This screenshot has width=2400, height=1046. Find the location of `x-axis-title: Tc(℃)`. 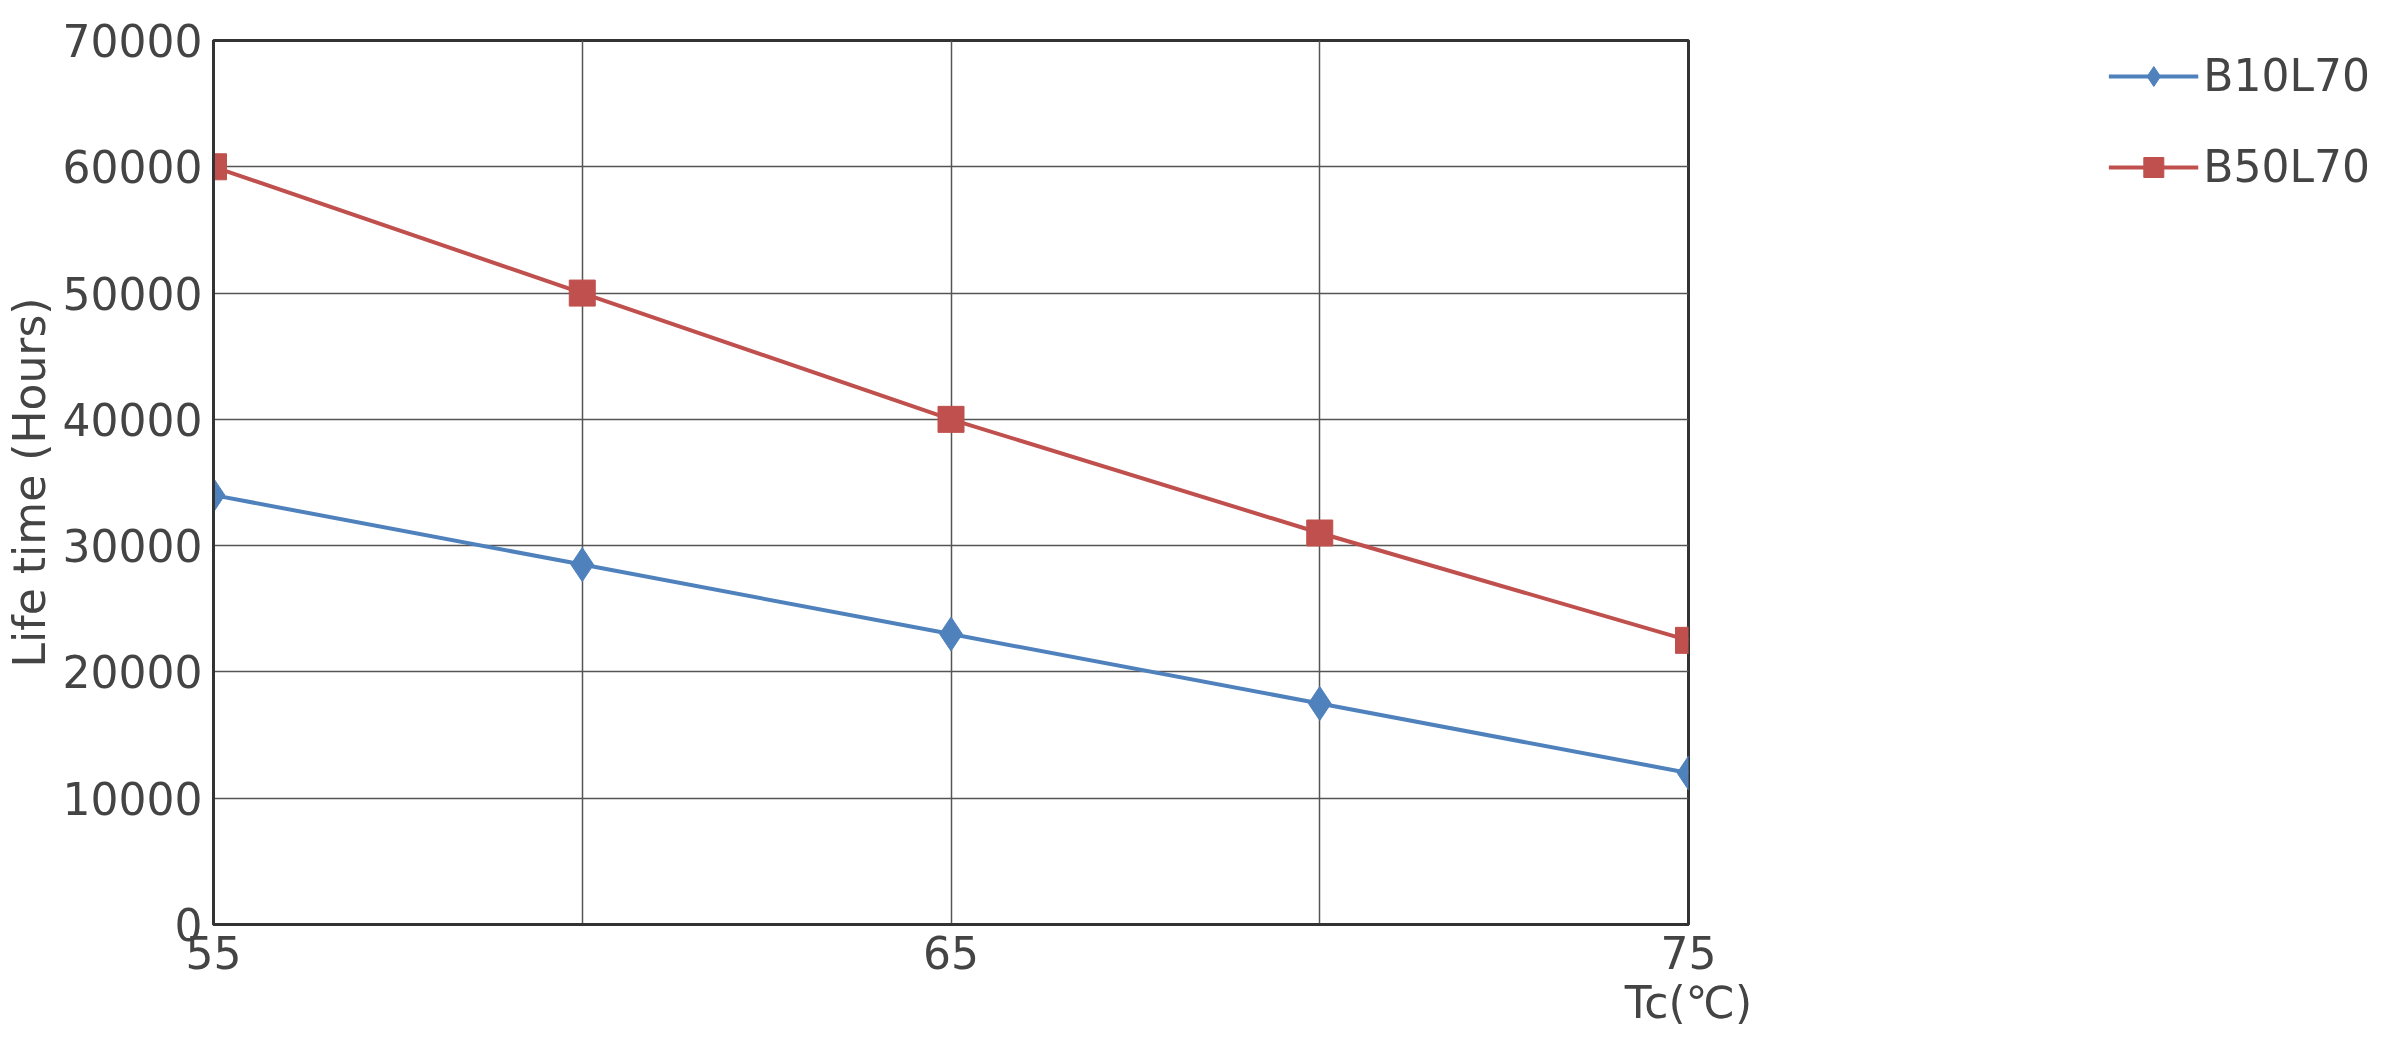

x-axis-title: Tc(℃) is located at coordinates (1688, 1002).